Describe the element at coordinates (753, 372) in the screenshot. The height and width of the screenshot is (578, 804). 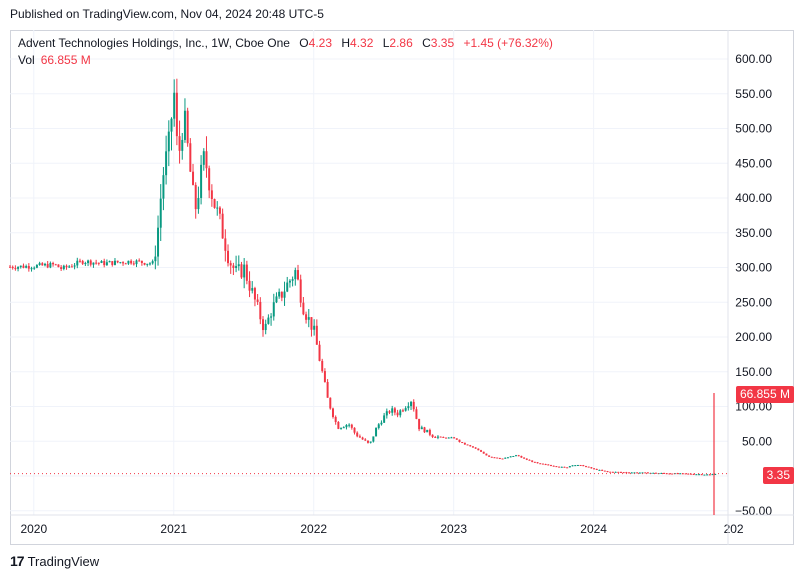
I see `y-tick-label: 150.00` at that location.